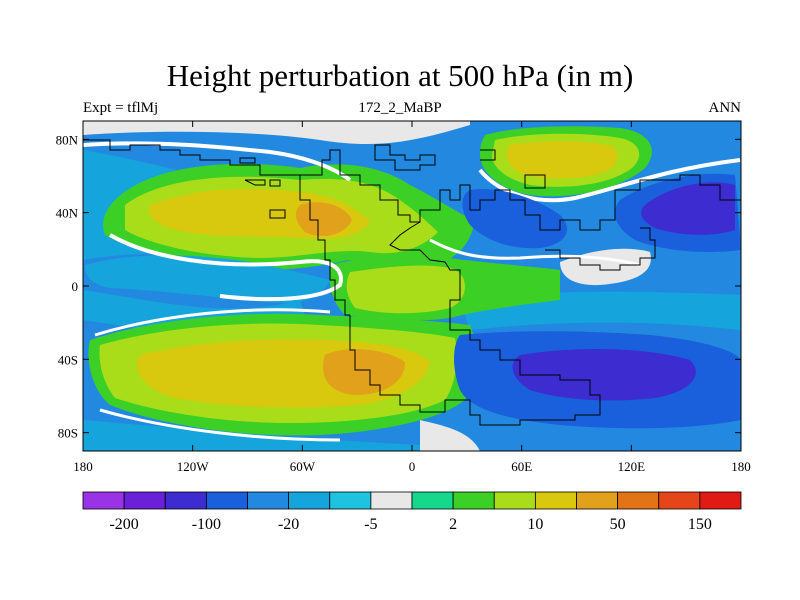  I want to click on colorbar-label: -5, so click(370, 524).